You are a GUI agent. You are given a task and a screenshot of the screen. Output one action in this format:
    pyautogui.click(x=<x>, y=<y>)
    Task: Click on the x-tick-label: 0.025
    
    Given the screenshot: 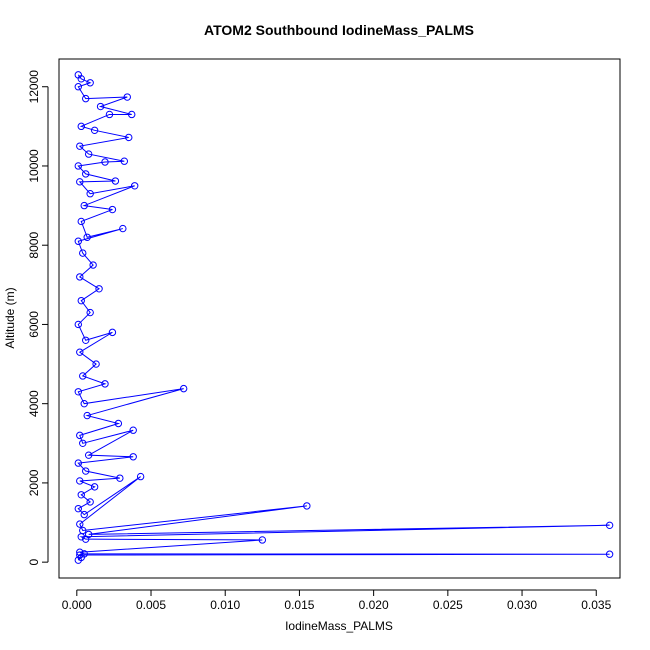 What is the action you would take?
    pyautogui.click(x=448, y=605)
    